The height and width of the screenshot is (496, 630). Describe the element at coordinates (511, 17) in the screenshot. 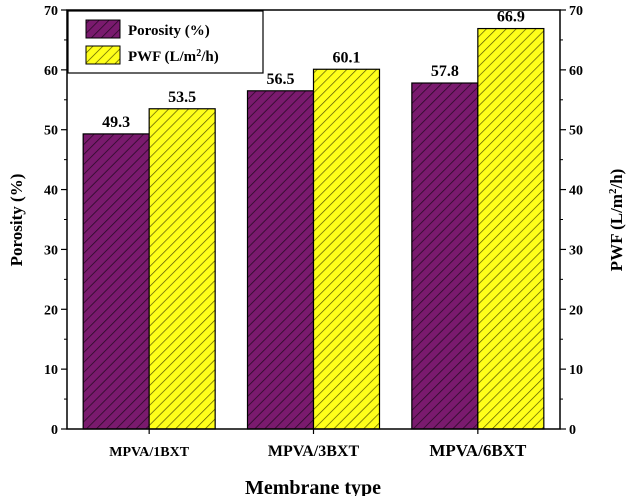

I see `data-label-pwf-3: 66.9` at that location.